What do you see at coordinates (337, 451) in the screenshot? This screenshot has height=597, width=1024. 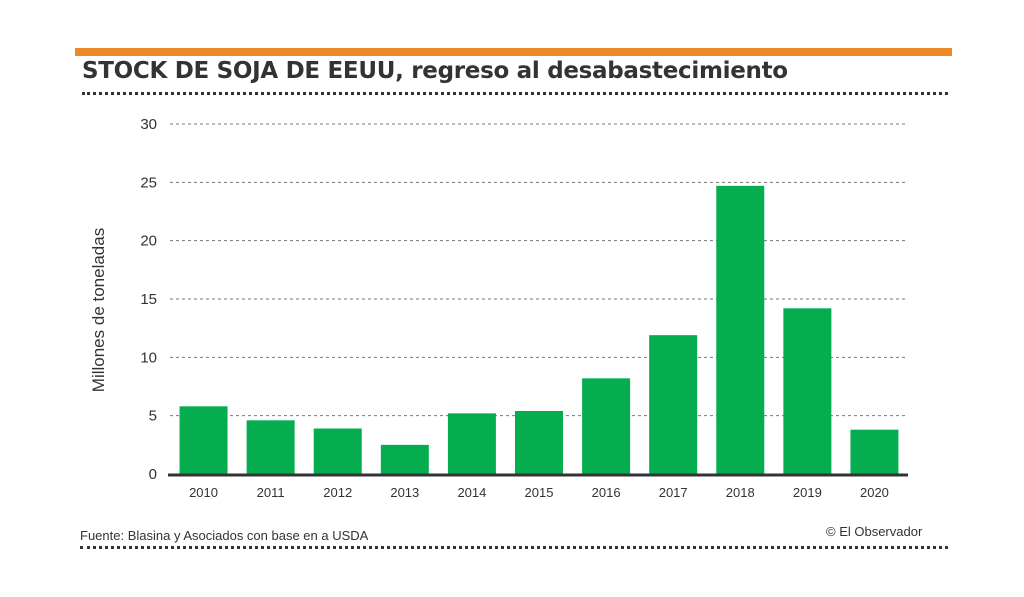 I see `bar-2012` at bounding box center [337, 451].